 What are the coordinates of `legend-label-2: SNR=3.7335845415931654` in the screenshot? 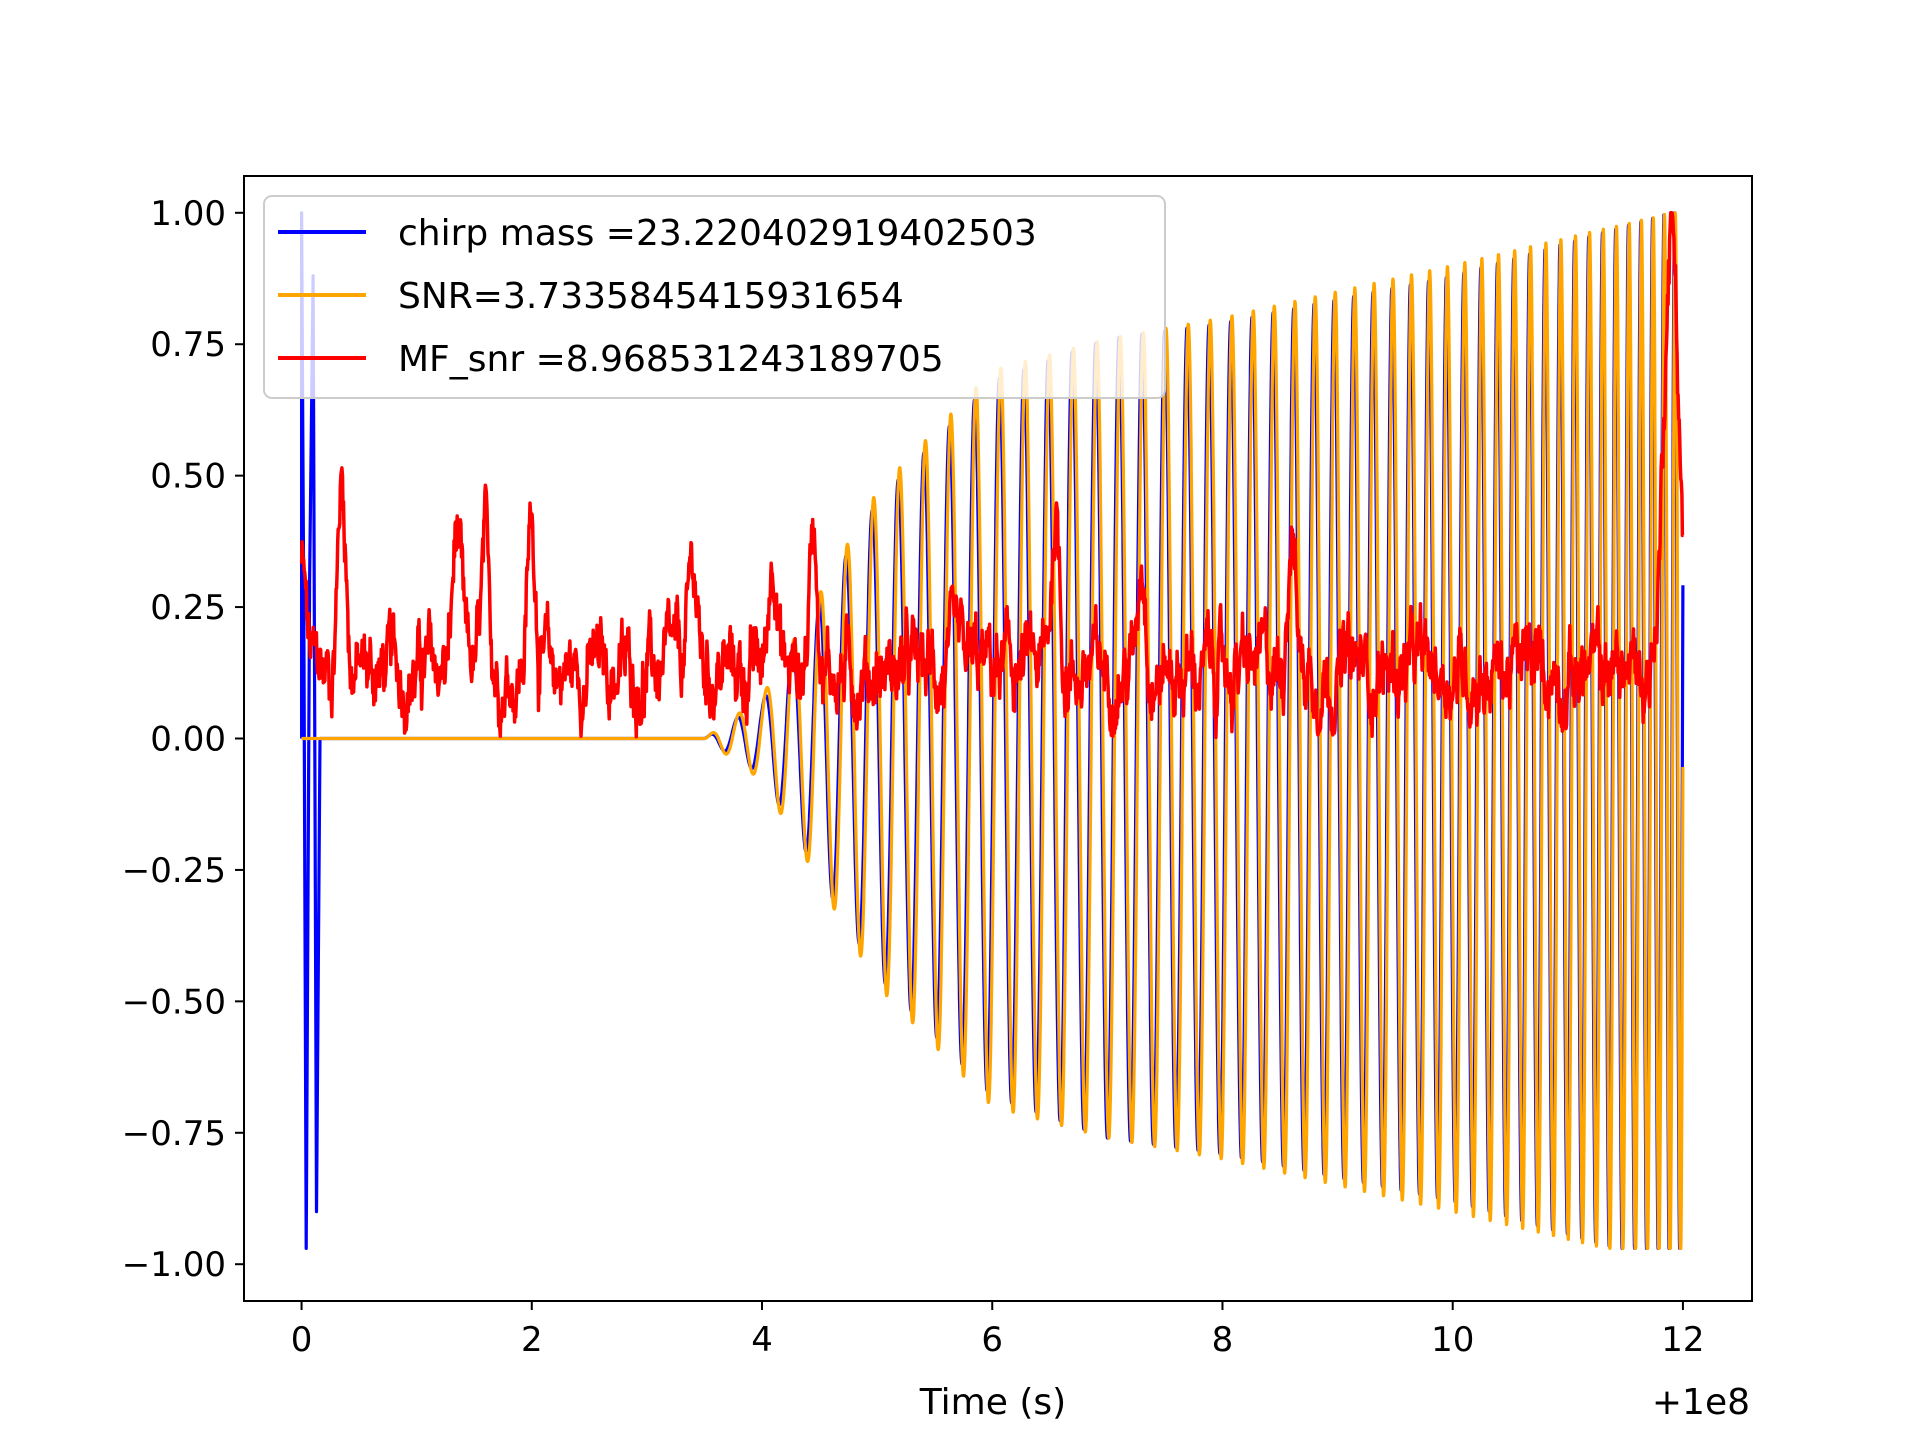 It's located at (651, 296).